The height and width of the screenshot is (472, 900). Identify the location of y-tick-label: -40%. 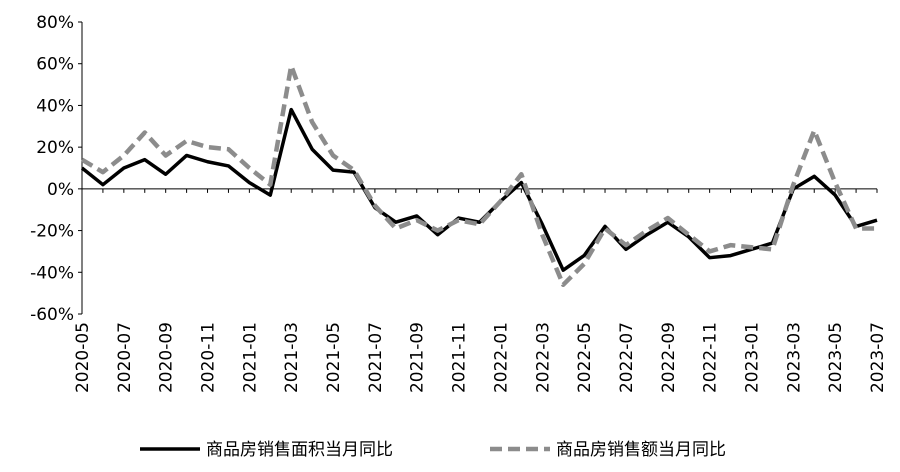
(52, 273).